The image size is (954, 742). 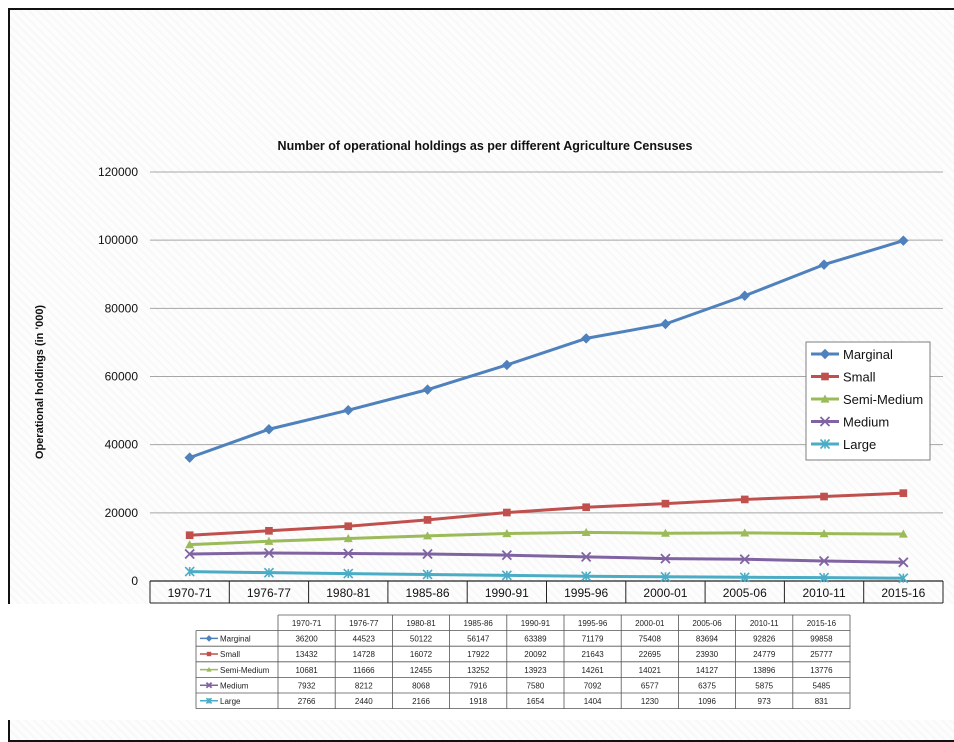 What do you see at coordinates (822, 701) in the screenshot?
I see `table-cell: 831` at bounding box center [822, 701].